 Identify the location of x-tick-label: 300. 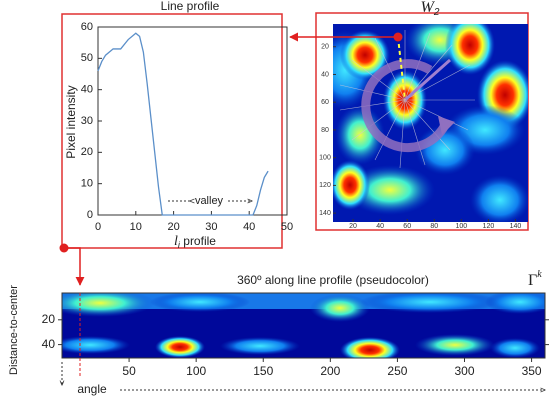
(464, 371).